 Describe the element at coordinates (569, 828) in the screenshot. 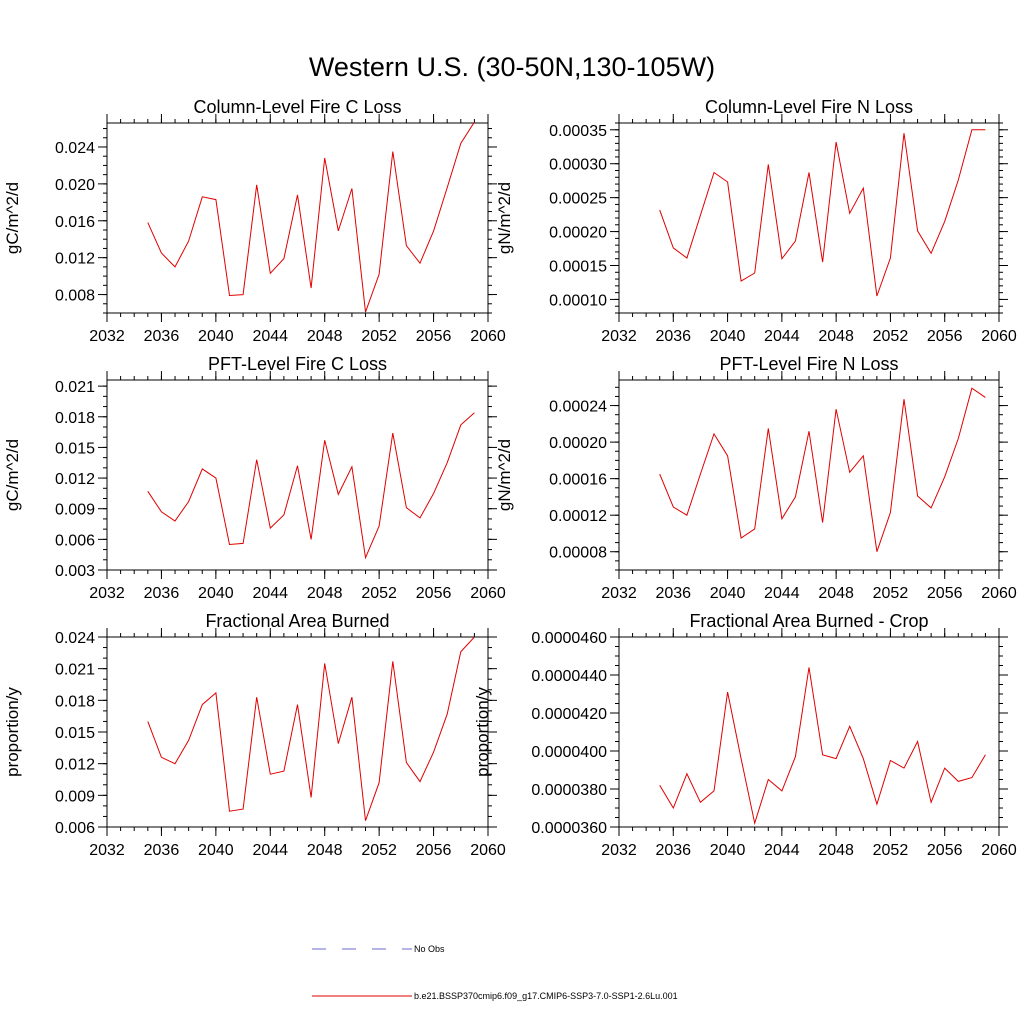

I see `y-tick-label: 0.0000360` at that location.